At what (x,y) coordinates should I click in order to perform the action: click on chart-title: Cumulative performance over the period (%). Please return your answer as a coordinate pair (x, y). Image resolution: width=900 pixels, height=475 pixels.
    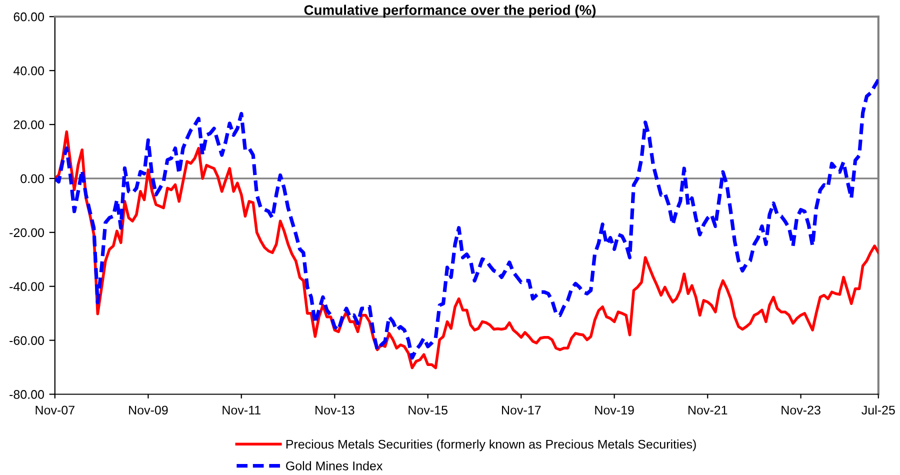
    Looking at the image, I should click on (450, 11).